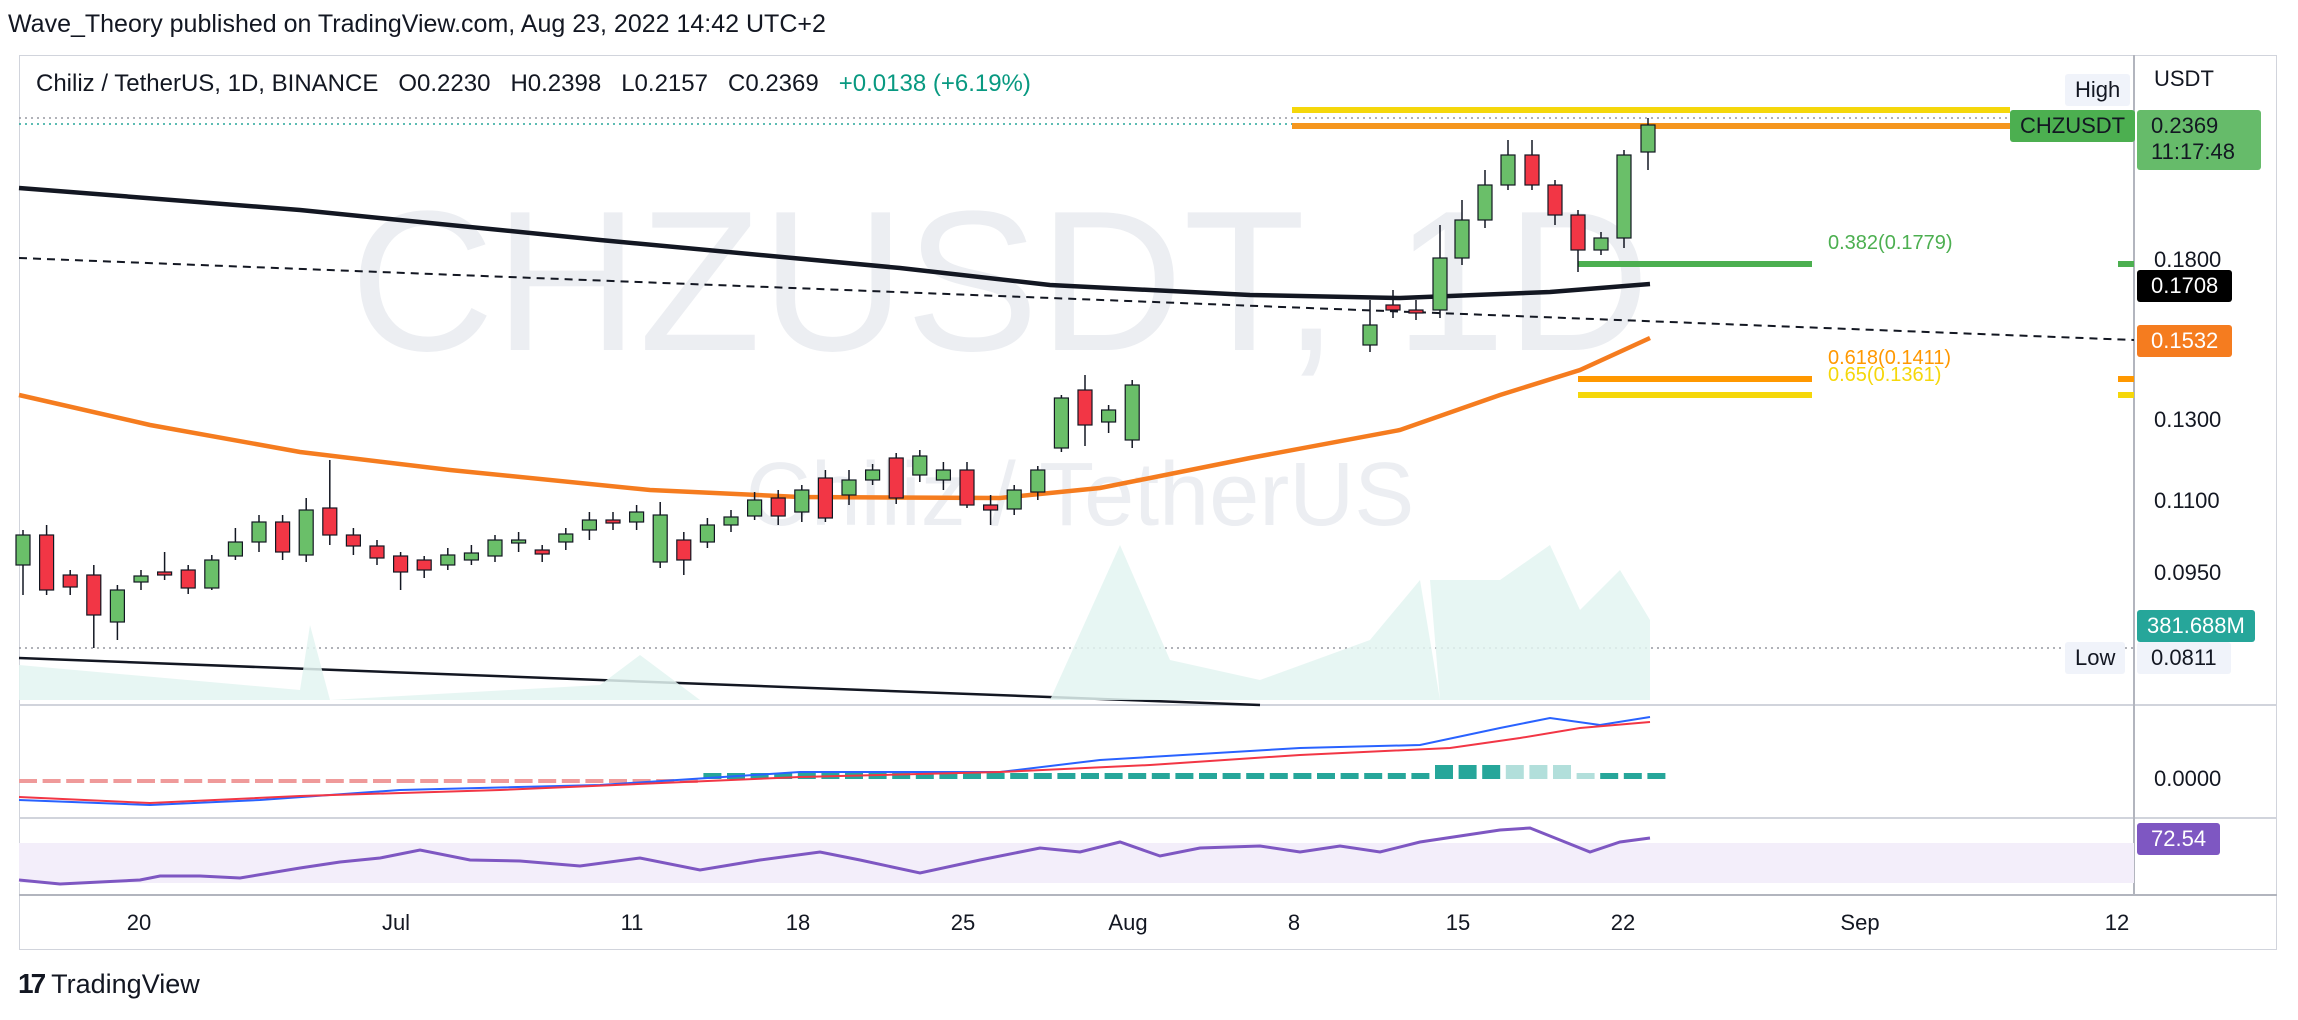  I want to click on rsi-line, so click(834, 856).